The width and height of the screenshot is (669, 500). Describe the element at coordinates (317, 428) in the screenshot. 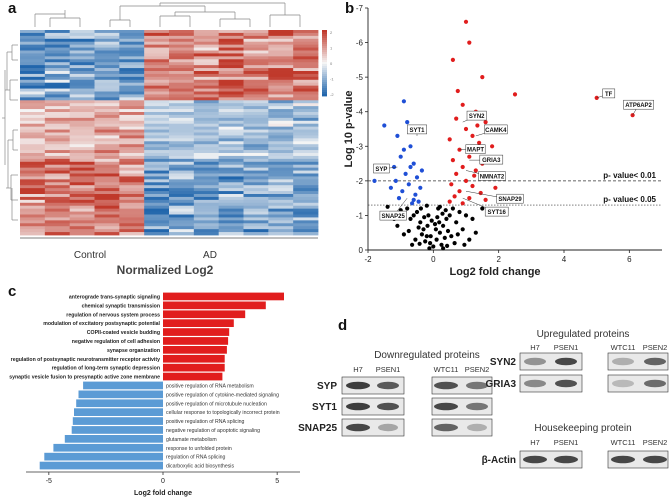

I see `blot-row-label: SNAP25` at that location.